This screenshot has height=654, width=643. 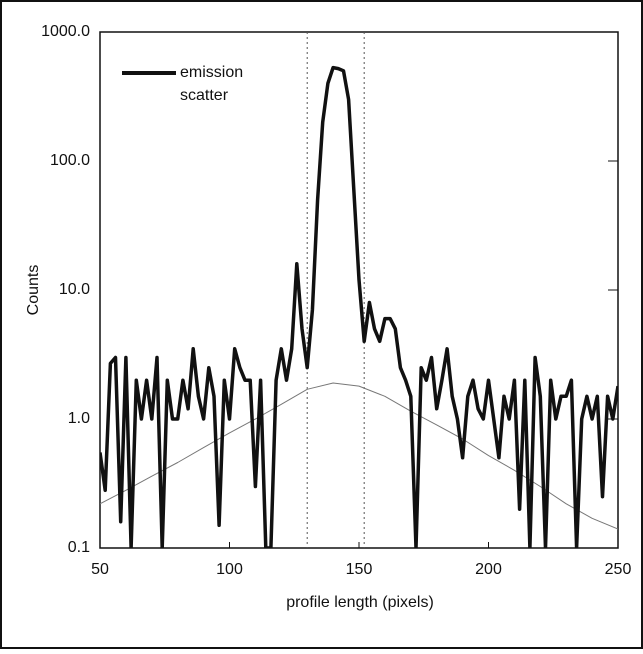 What do you see at coordinates (359, 569) in the screenshot?
I see `x-tick-label: 150` at bounding box center [359, 569].